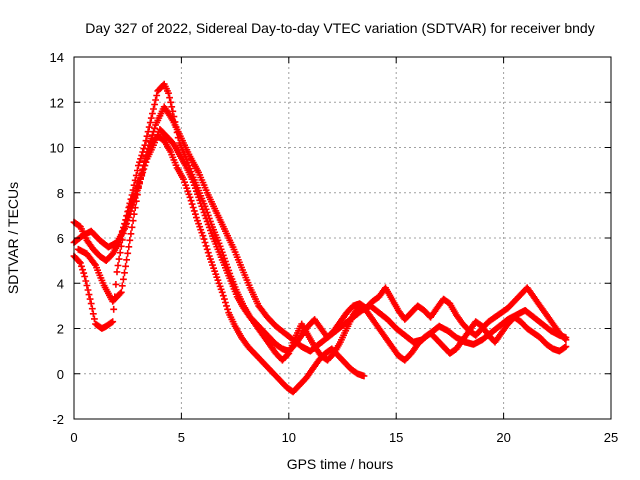 Image resolution: width=640 pixels, height=480 pixels. I want to click on x-tick-label: 0, so click(73, 437).